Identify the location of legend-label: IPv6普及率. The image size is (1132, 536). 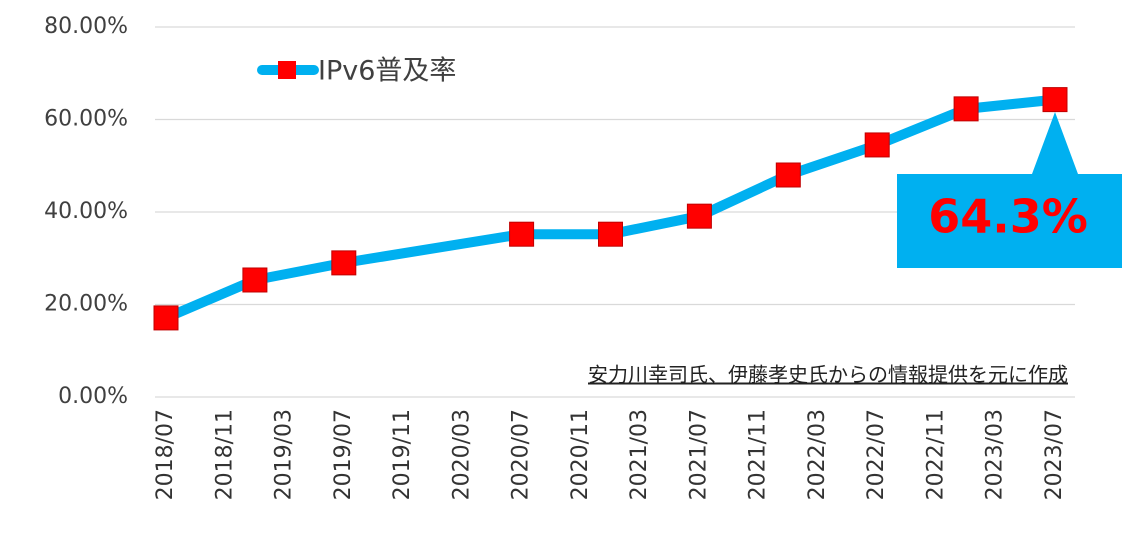
(387, 71).